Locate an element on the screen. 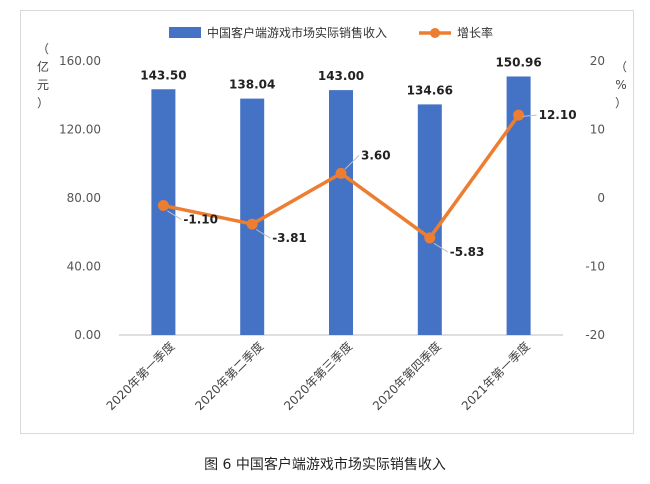 This screenshot has width=650, height=484. line-data-label: -5.83 is located at coordinates (467, 252).